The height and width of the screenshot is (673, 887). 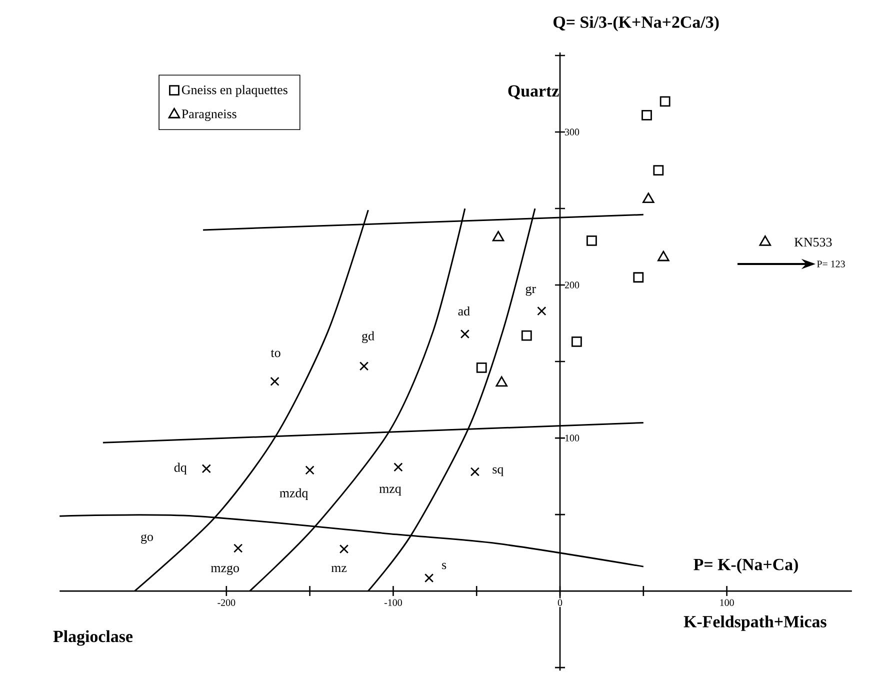 I want to click on annotation: sq, so click(x=498, y=471).